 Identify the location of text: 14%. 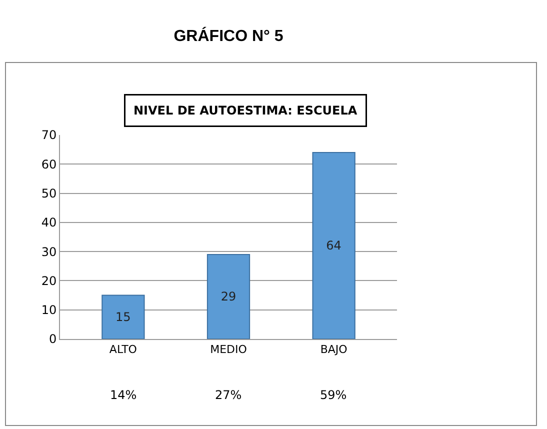
(123, 395).